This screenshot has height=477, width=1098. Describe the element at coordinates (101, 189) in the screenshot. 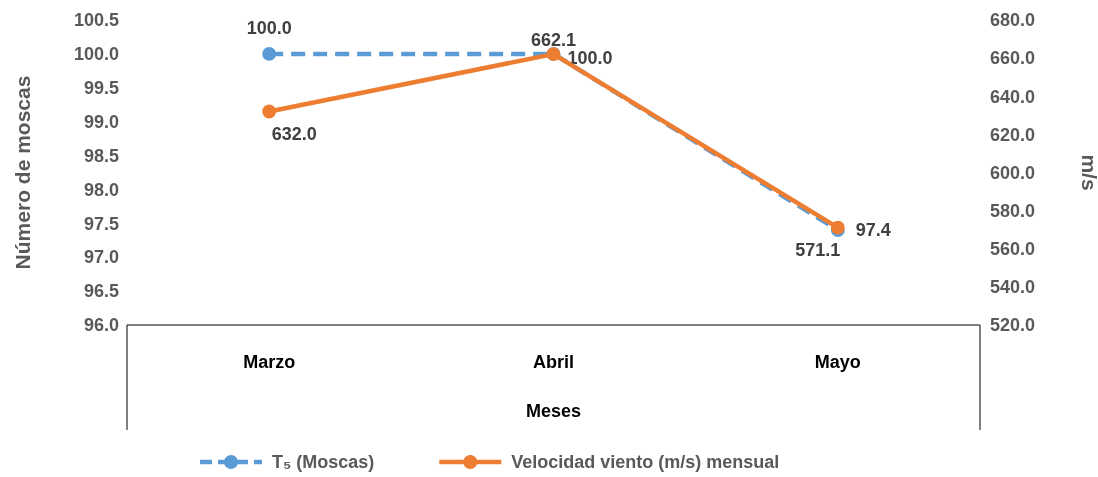

I see `y-tick-label: 98.0` at that location.